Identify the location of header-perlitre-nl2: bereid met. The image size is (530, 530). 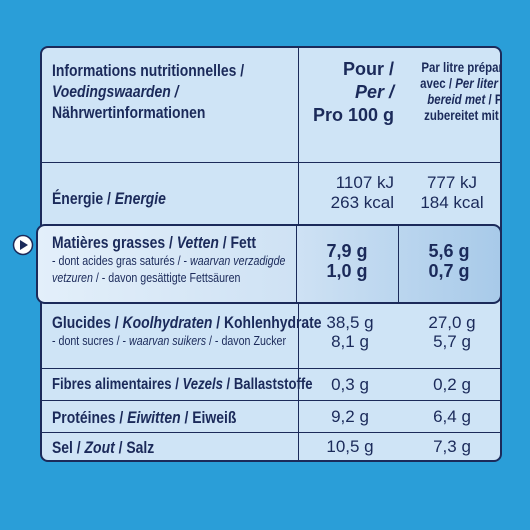
(456, 99).